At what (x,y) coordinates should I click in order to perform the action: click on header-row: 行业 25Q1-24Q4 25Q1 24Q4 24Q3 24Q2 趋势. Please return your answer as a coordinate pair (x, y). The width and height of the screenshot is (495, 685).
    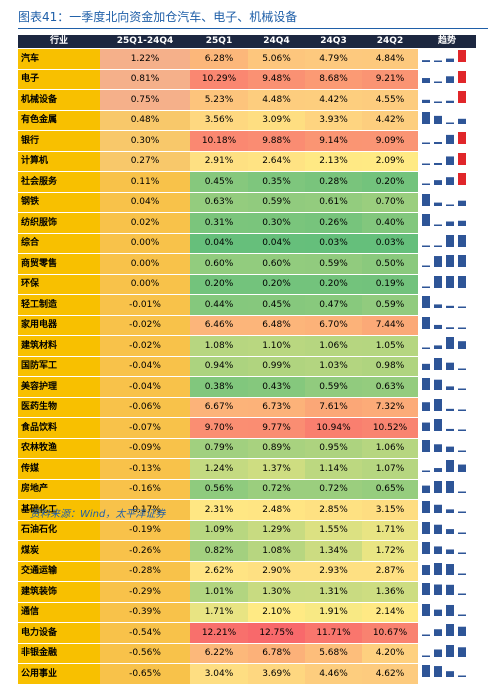
    Looking at the image, I should click on (247, 42).